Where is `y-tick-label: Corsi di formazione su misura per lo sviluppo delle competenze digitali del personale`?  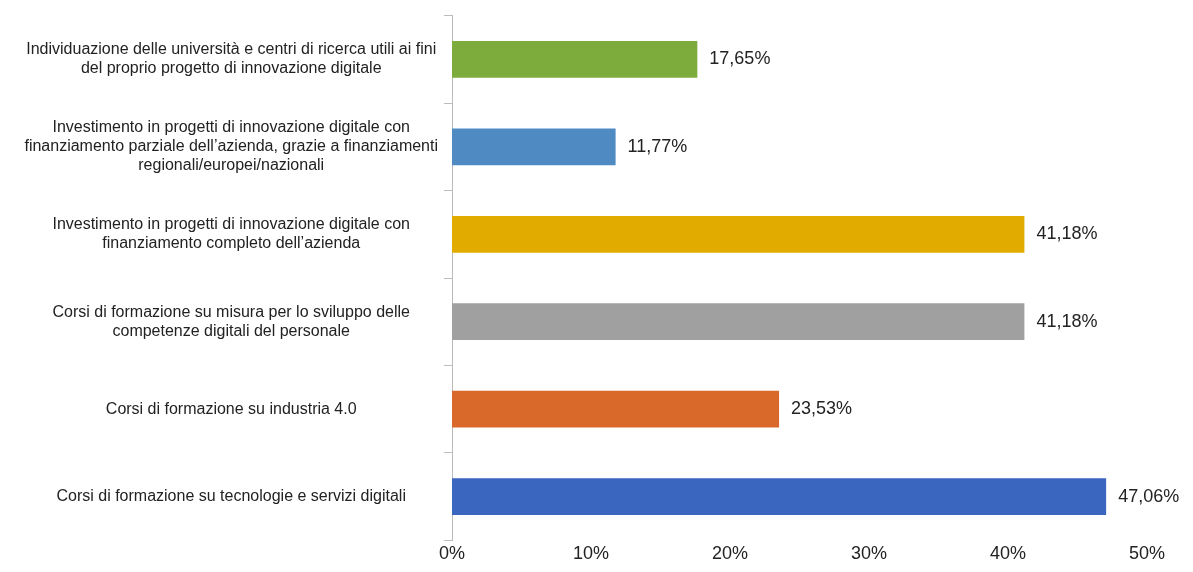 y-tick-label: Corsi di formazione su misura per lo sviluppo delle competenze digitali del personale is located at coordinates (231, 320).